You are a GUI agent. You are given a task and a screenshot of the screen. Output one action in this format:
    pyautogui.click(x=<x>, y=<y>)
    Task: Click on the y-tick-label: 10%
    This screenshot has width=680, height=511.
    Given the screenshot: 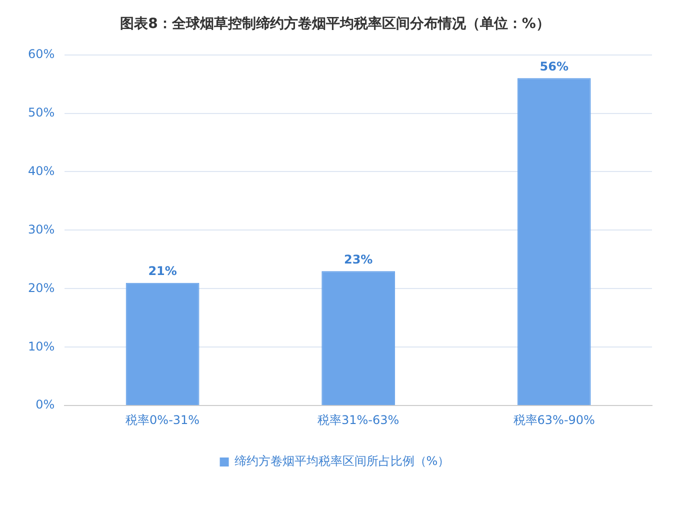 What is the action you would take?
    pyautogui.click(x=41, y=346)
    